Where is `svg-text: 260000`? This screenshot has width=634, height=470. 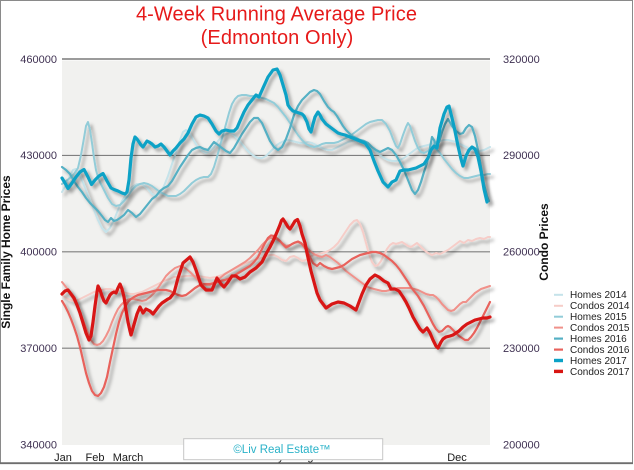
svg-text: 260000 is located at coordinates (521, 253).